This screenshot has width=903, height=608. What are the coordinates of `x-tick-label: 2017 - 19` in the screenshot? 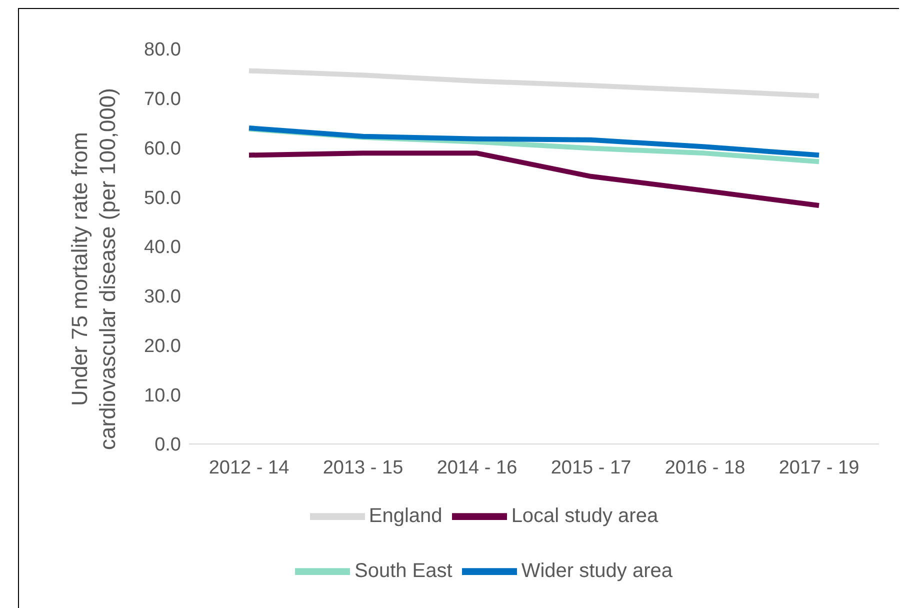 It's located at (819, 467).